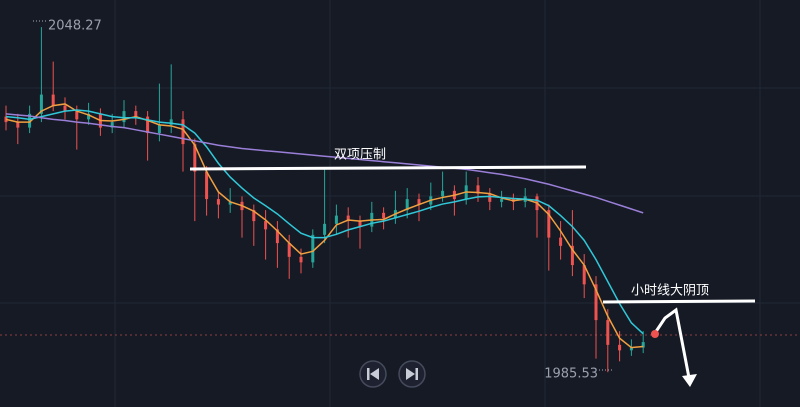  What do you see at coordinates (75, 26) in the screenshot?
I see `max-label: 2048.27` at bounding box center [75, 26].